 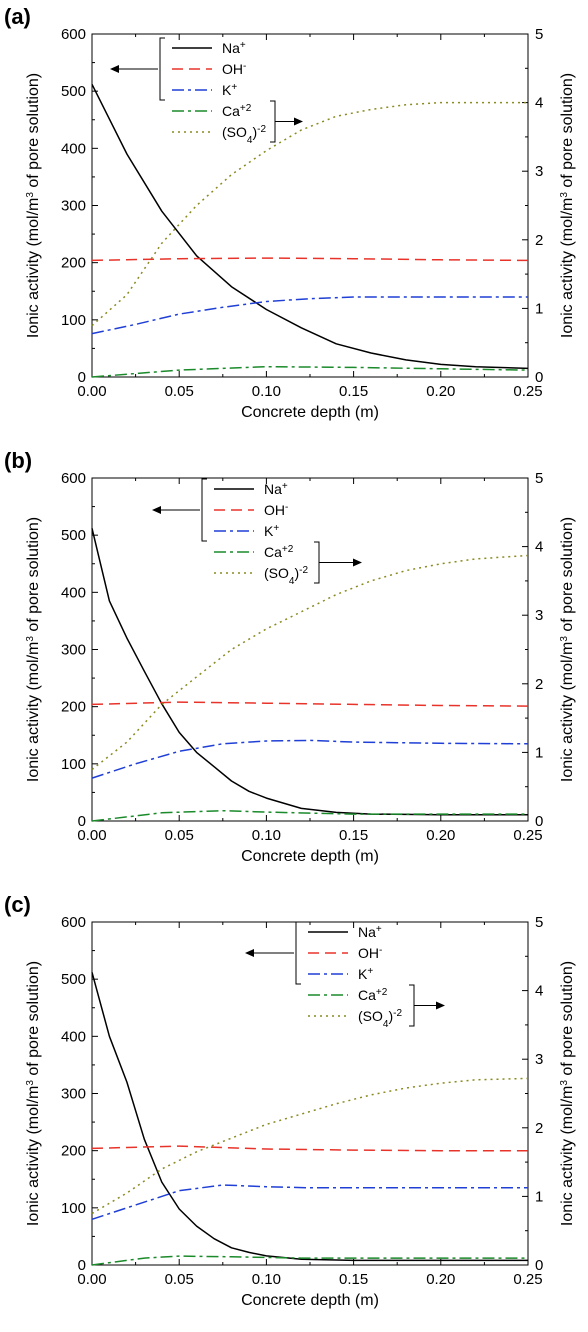 What do you see at coordinates (17, 904) in the screenshot?
I see `panel-label: (c)` at bounding box center [17, 904].